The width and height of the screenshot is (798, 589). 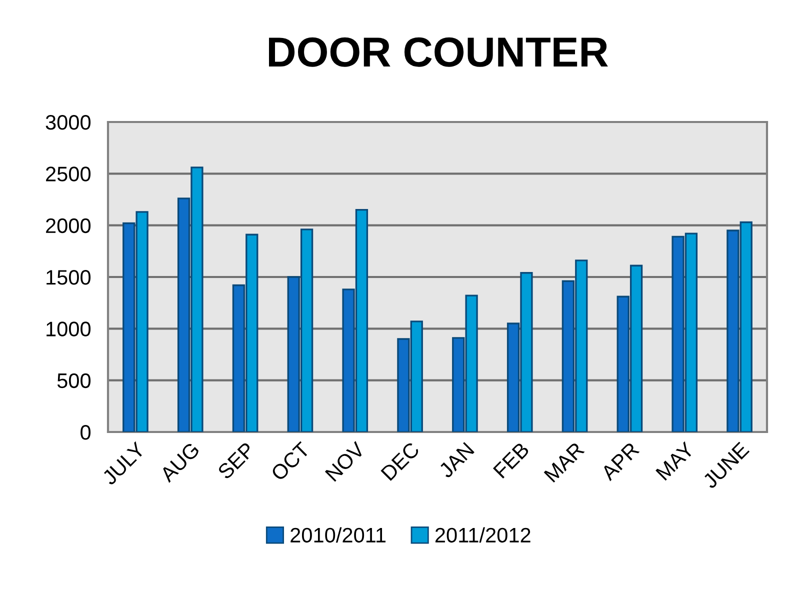 What do you see at coordinates (68, 277) in the screenshot?
I see `y-tick-label: 1500` at bounding box center [68, 277].